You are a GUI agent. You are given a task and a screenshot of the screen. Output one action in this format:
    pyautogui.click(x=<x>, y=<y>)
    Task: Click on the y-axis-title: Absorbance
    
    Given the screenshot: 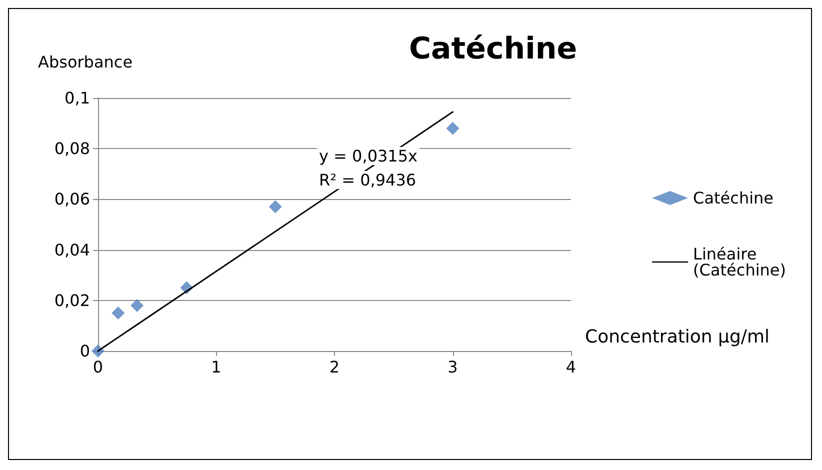 What is the action you would take?
    pyautogui.click(x=85, y=62)
    